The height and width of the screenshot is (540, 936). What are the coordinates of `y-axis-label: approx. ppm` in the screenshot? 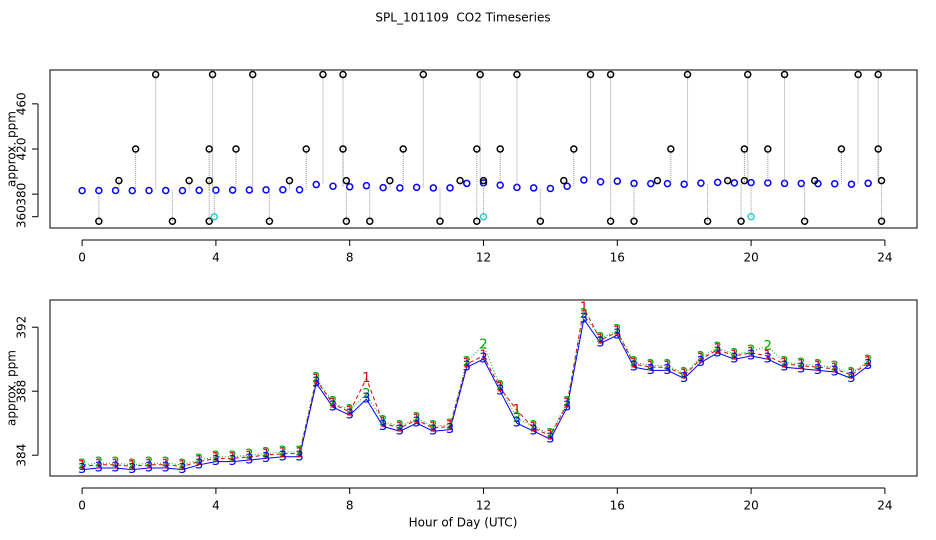 It's located at (12, 388).